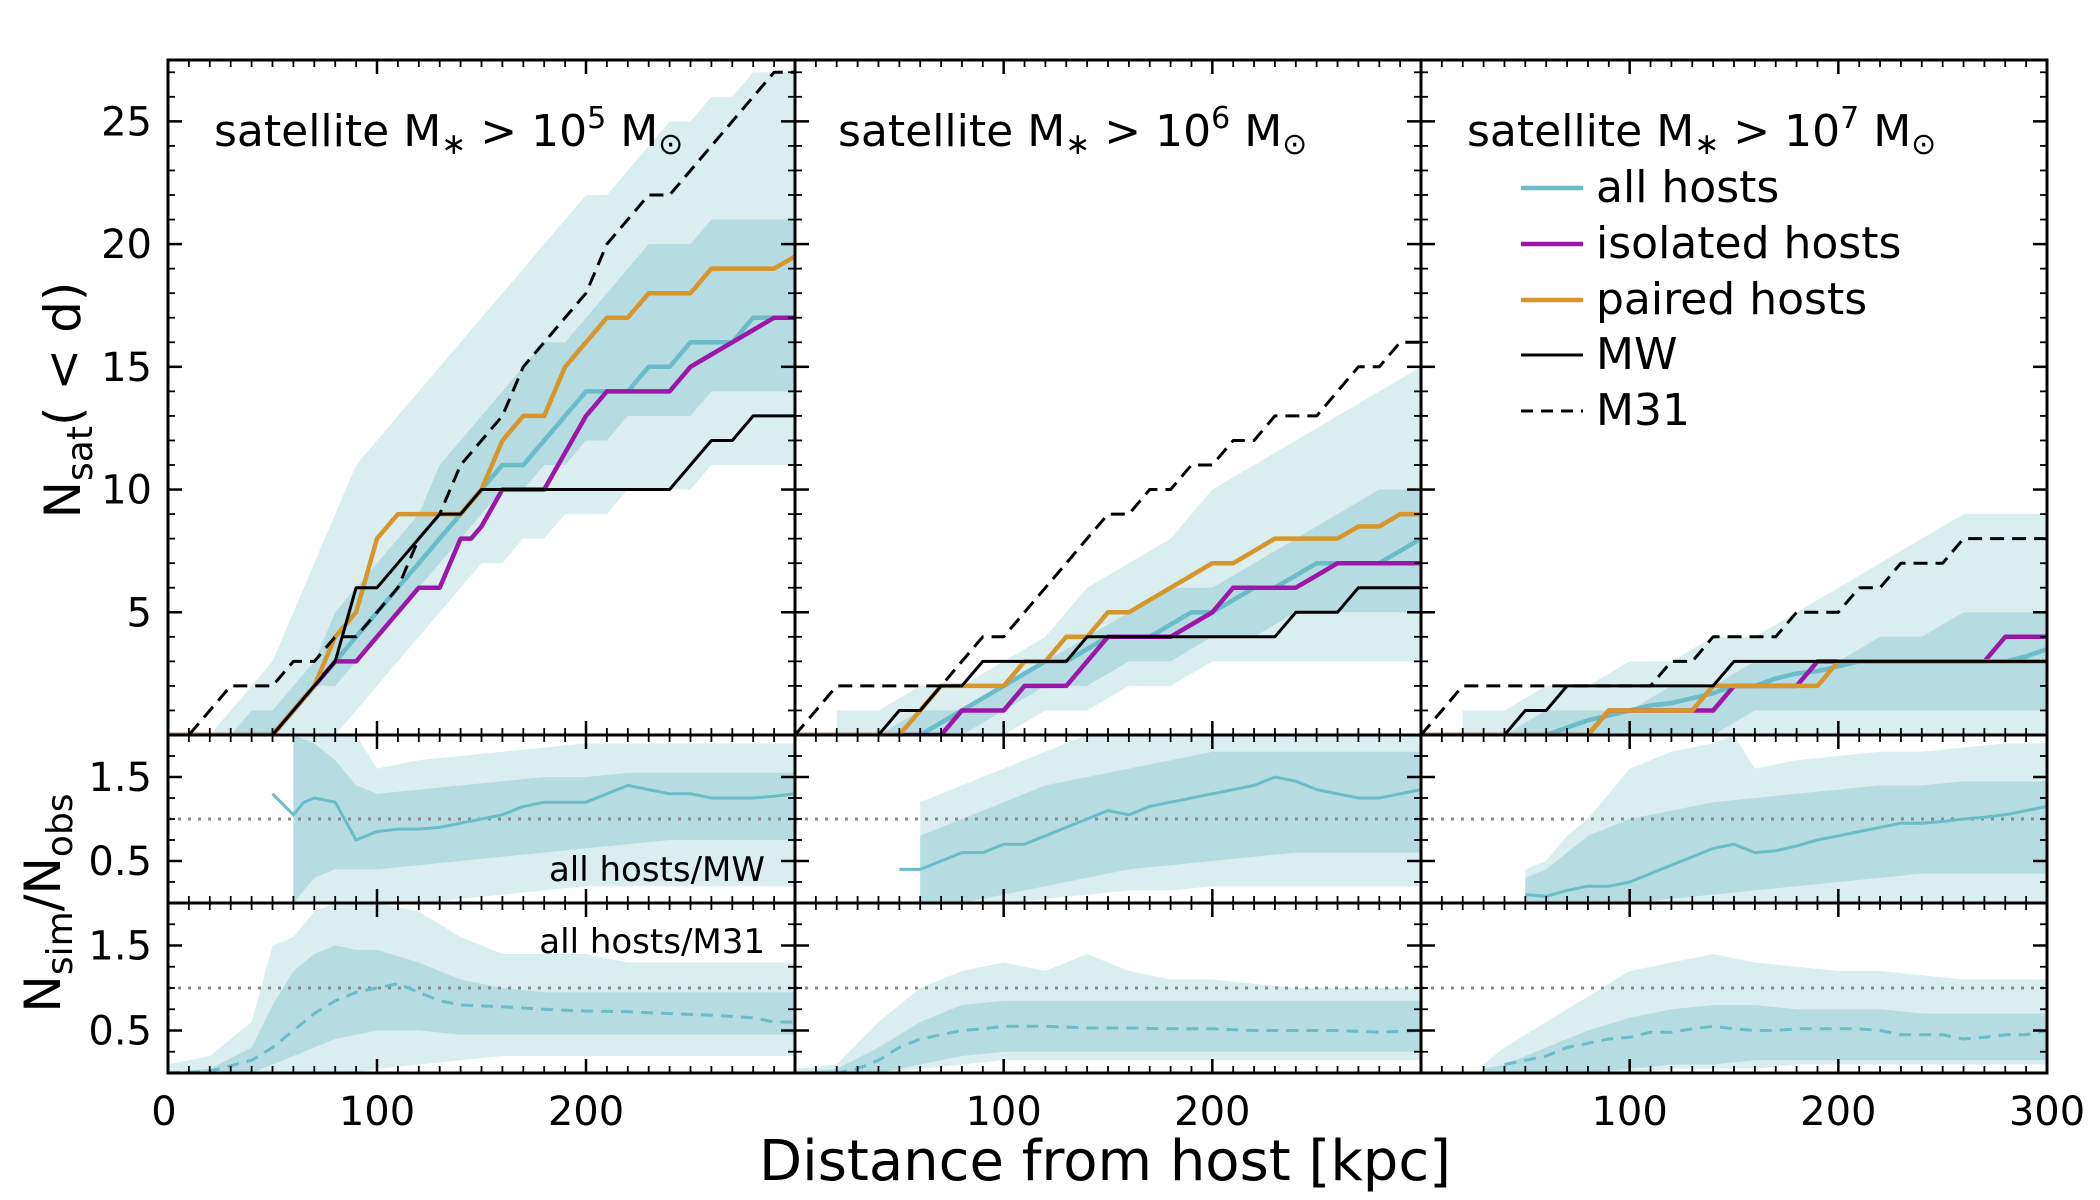 The width and height of the screenshot is (2100, 1200). I want to click on legend-label-paired: paired hosts, so click(1731, 299).